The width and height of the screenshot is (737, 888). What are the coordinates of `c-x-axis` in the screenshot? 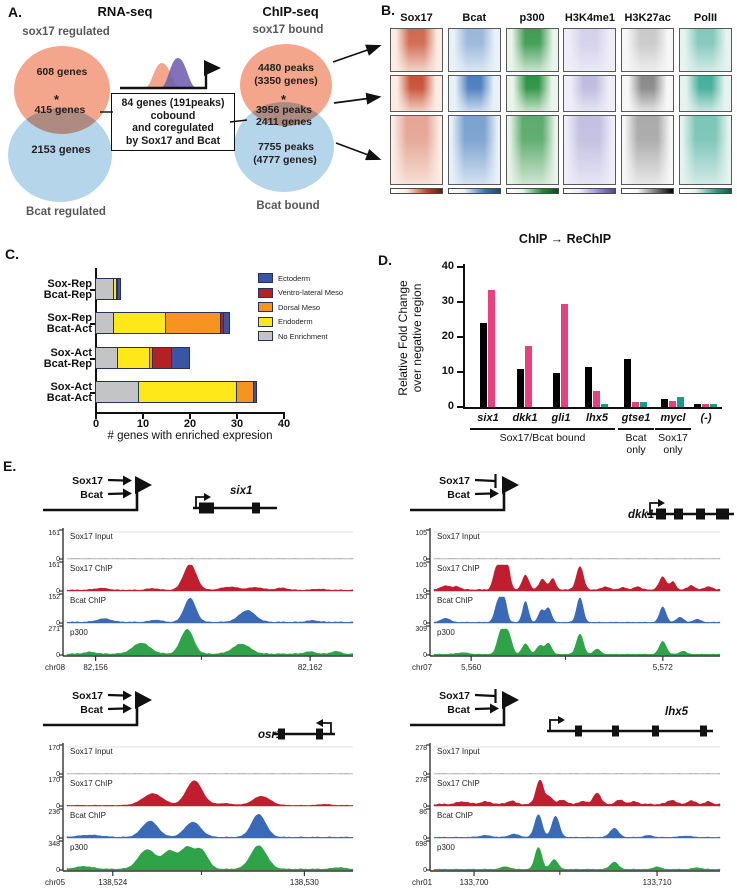 It's located at (190, 413).